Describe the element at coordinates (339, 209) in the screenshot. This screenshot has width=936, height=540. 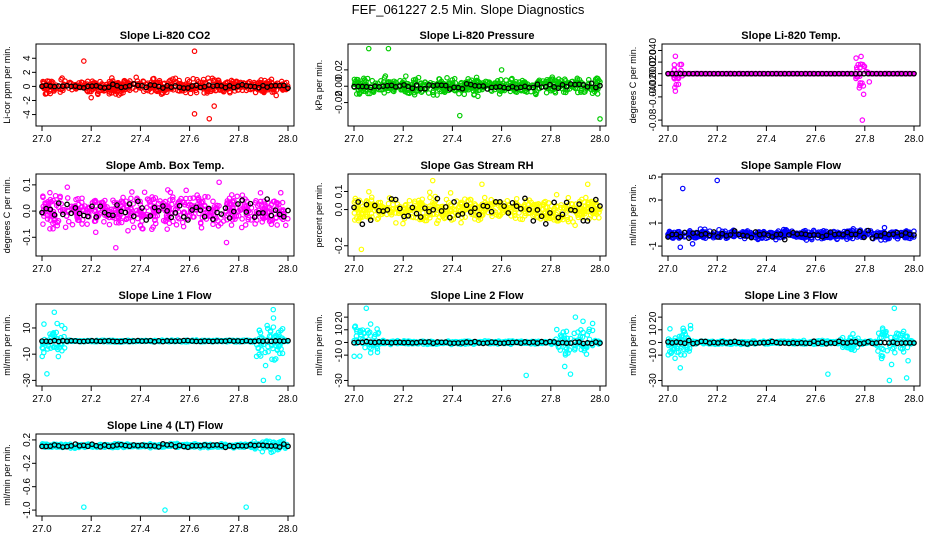
I see `y-tick-label: 0.0` at that location.